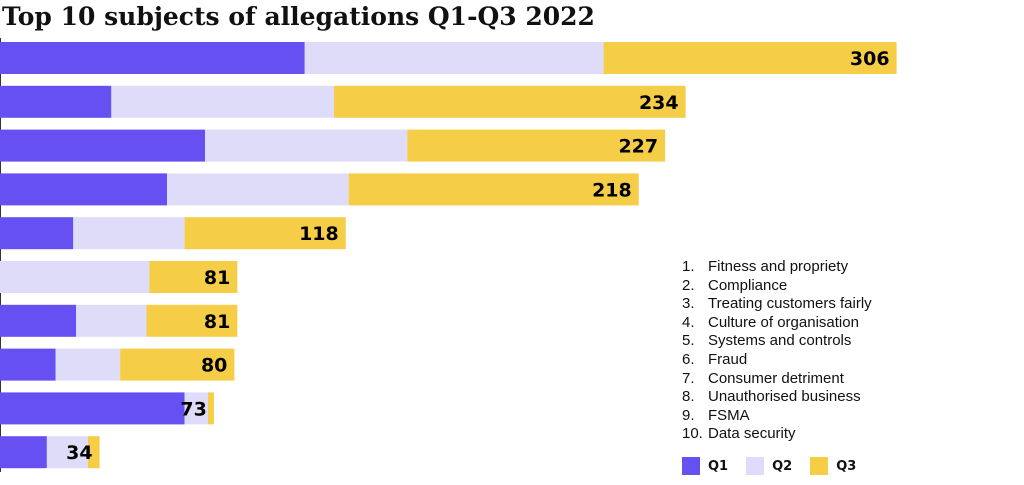 Image resolution: width=1024 pixels, height=485 pixels. Describe the element at coordinates (79, 453) in the screenshot. I see `bar-total-label-10: 34` at that location.